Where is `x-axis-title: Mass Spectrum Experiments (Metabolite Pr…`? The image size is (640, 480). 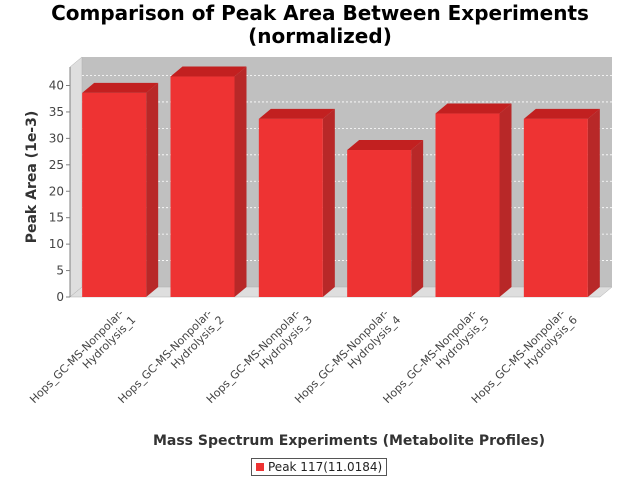 x-axis-title: Mass Spectrum Experiments (Metabolite Pr… is located at coordinates (349, 441).